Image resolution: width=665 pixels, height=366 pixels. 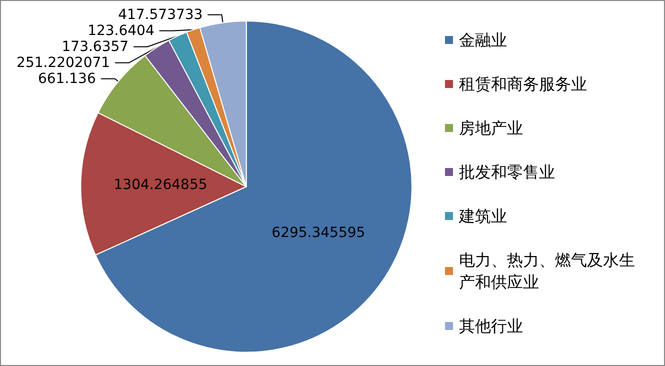 I want to click on legend-label: 批发和零售业, so click(x=507, y=172).